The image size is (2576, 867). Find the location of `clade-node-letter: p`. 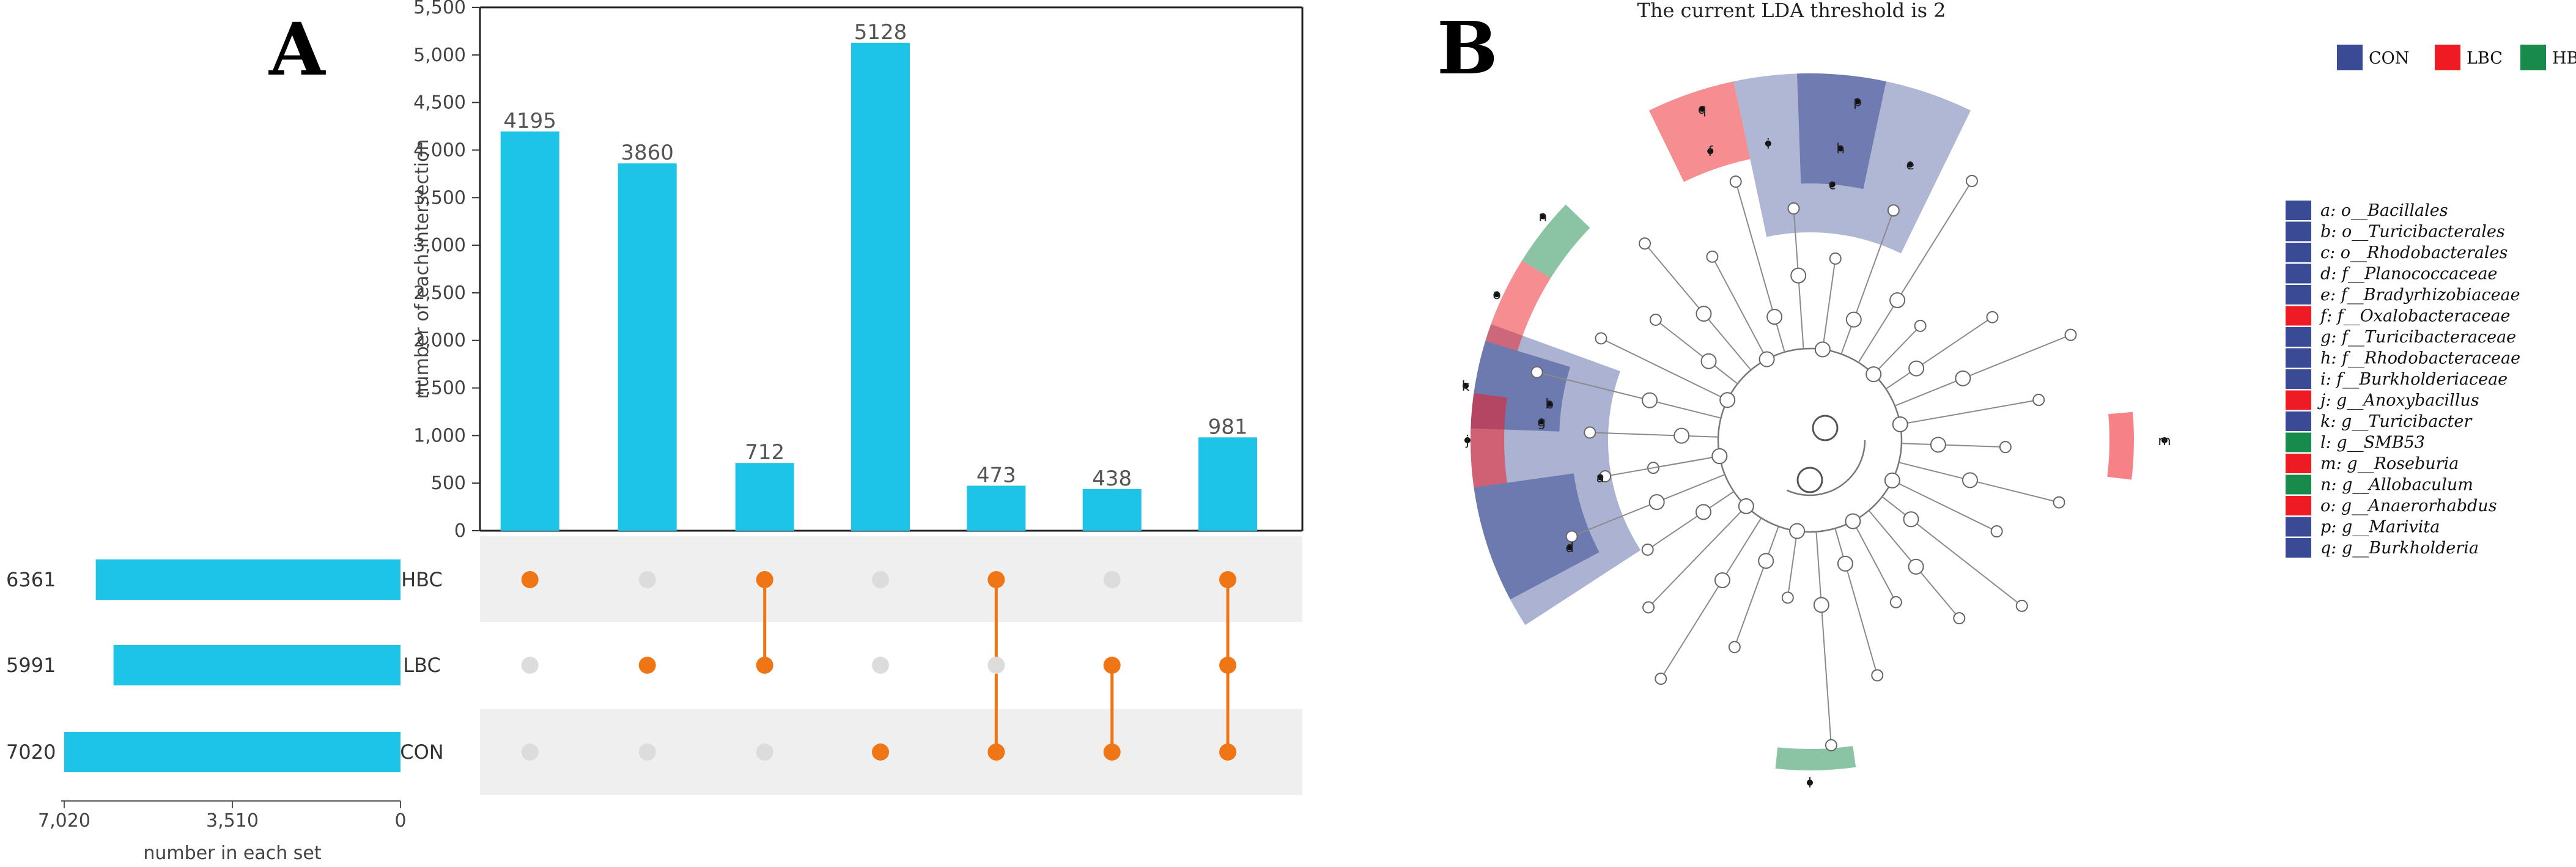

clade-node-letter: p is located at coordinates (1857, 102).